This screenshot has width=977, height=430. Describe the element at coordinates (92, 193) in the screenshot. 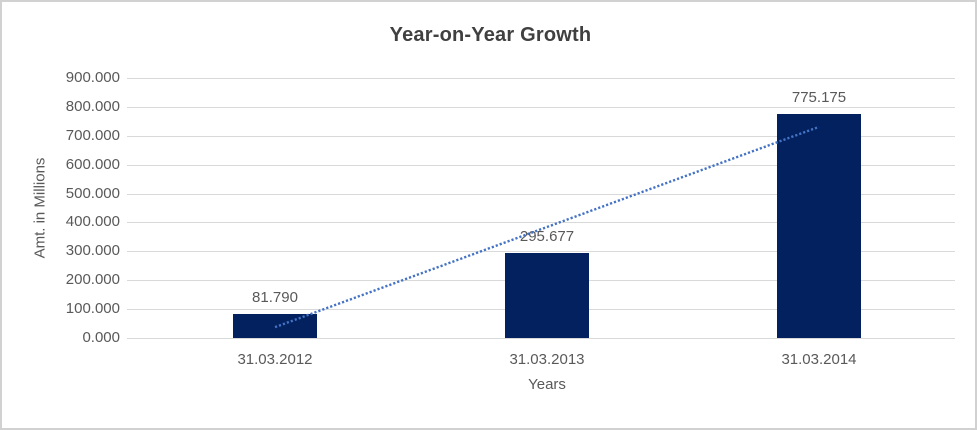

I see `y-tick-label: 500.000` at that location.